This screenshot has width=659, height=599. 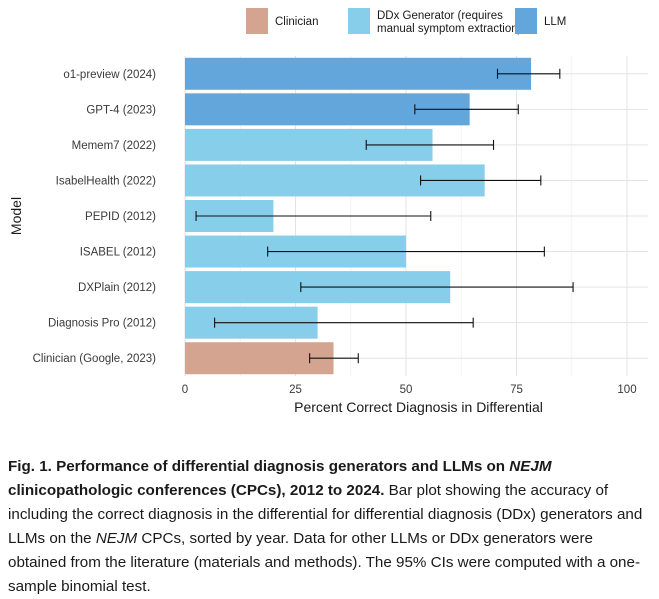 I want to click on legend-label: Clinician, so click(x=296, y=22).